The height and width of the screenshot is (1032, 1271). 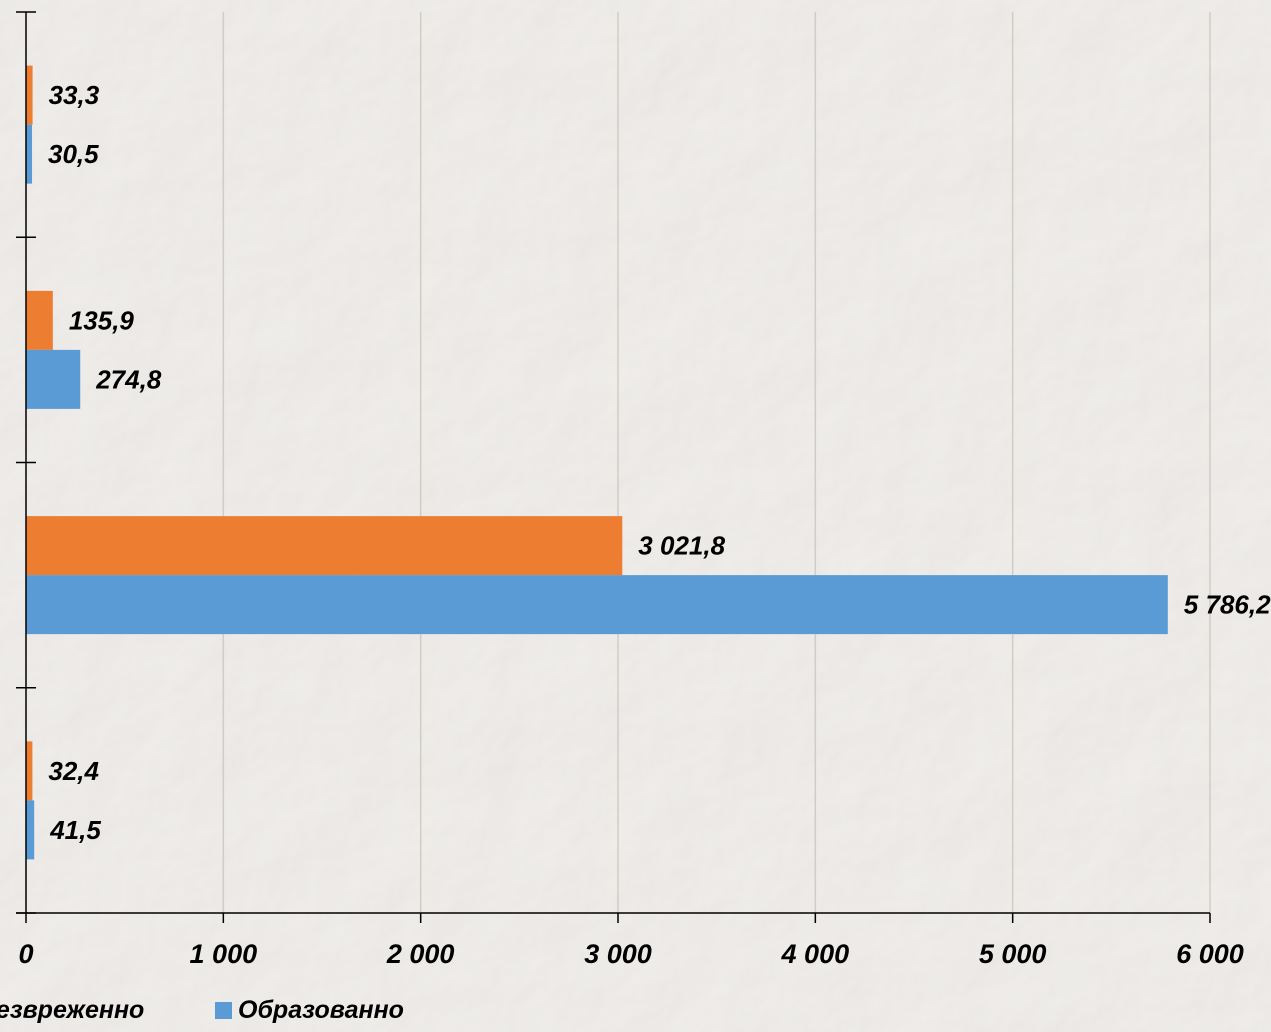 What do you see at coordinates (72, 1010) in the screenshot?
I see `legend-label: Обезвреженно` at bounding box center [72, 1010].